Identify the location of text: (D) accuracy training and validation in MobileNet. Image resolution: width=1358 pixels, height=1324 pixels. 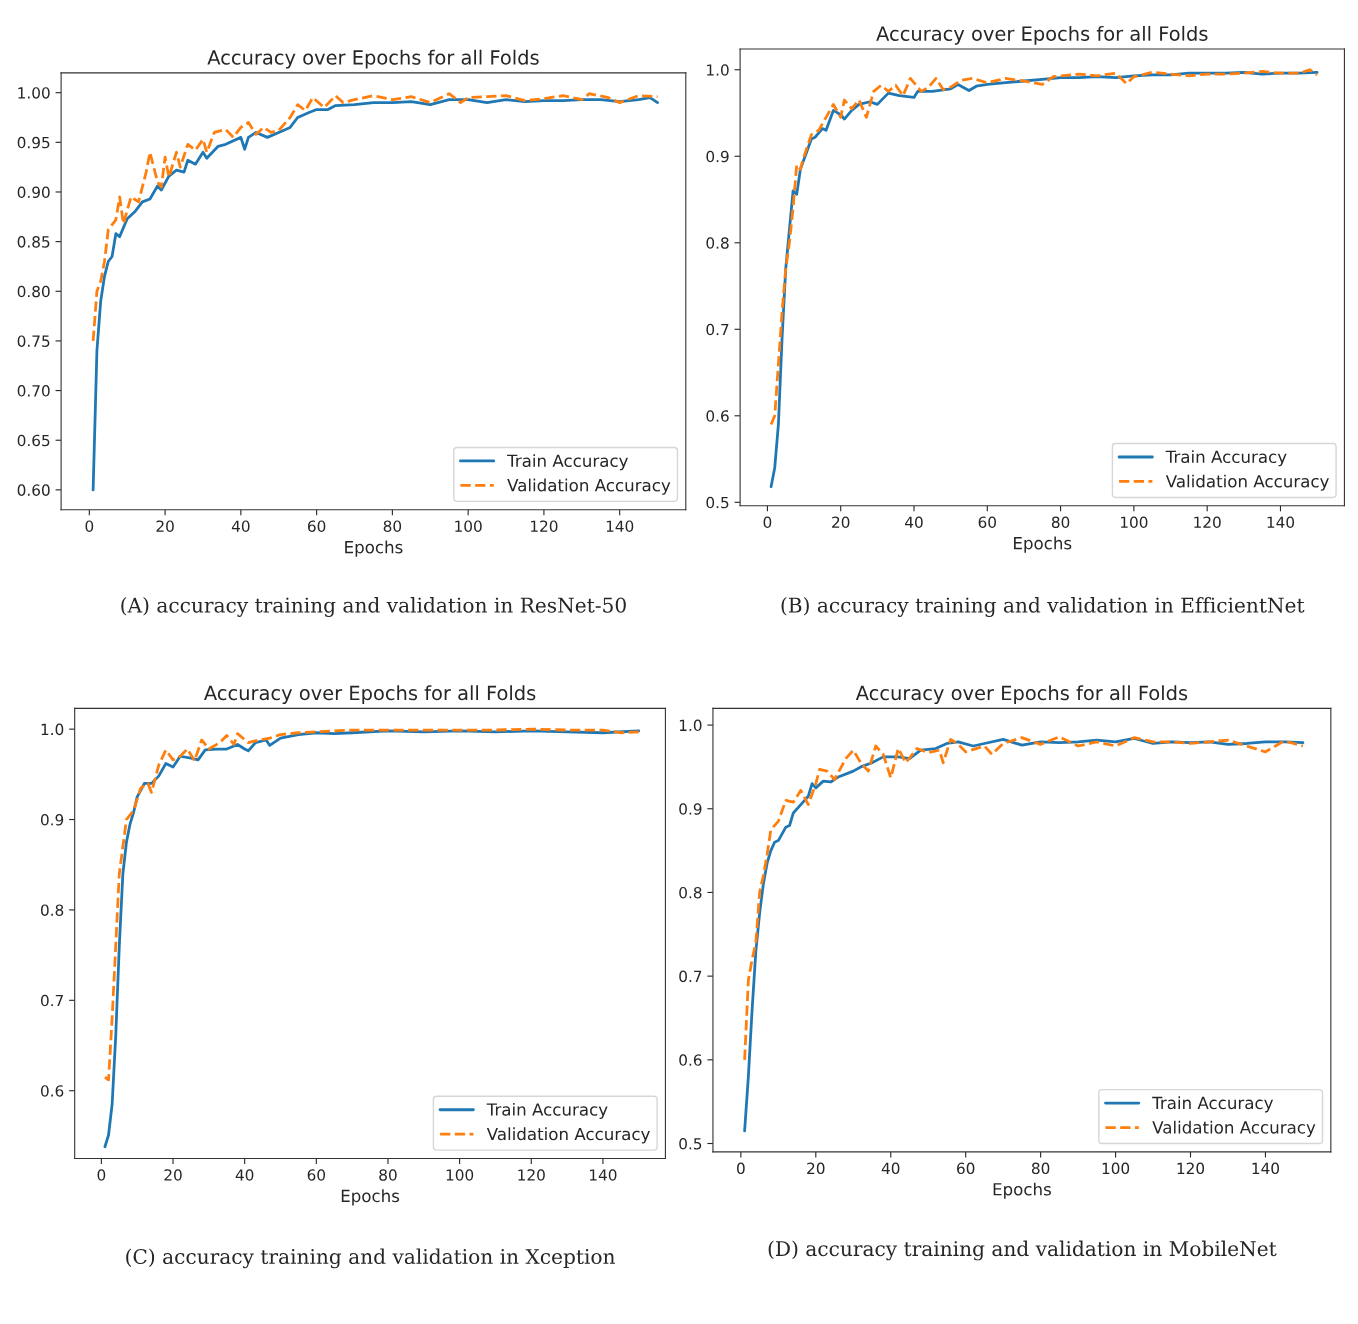
(1022, 1250).